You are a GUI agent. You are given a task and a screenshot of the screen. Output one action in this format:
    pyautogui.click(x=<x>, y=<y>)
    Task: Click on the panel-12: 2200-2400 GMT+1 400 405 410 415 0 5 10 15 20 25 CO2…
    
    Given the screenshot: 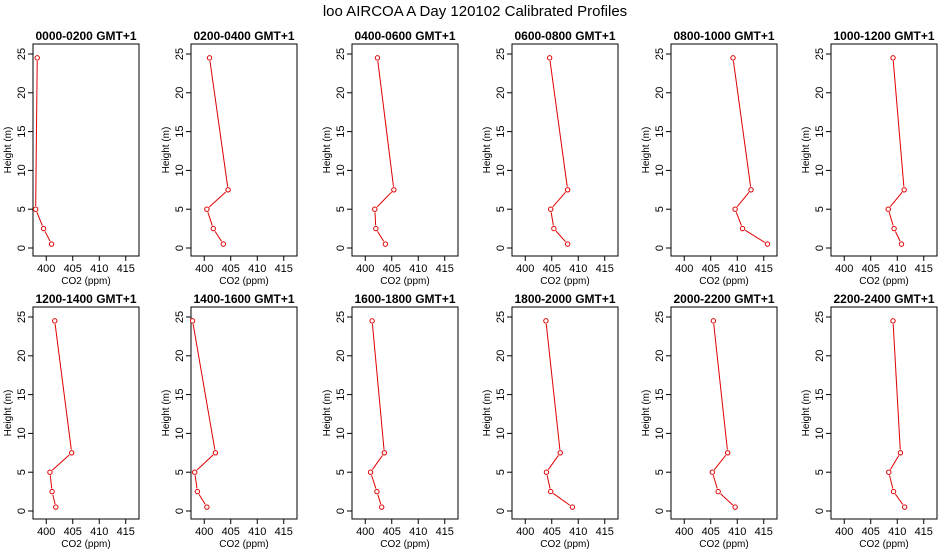 What is the action you would take?
    pyautogui.click(x=869, y=421)
    